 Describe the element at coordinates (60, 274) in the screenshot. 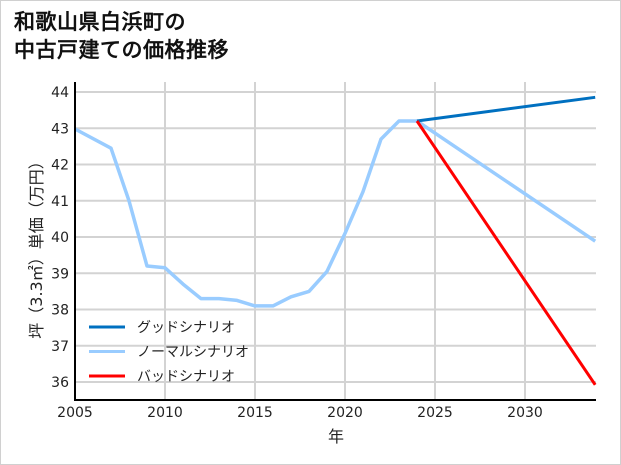

I see `y-tick-label: 39` at that location.